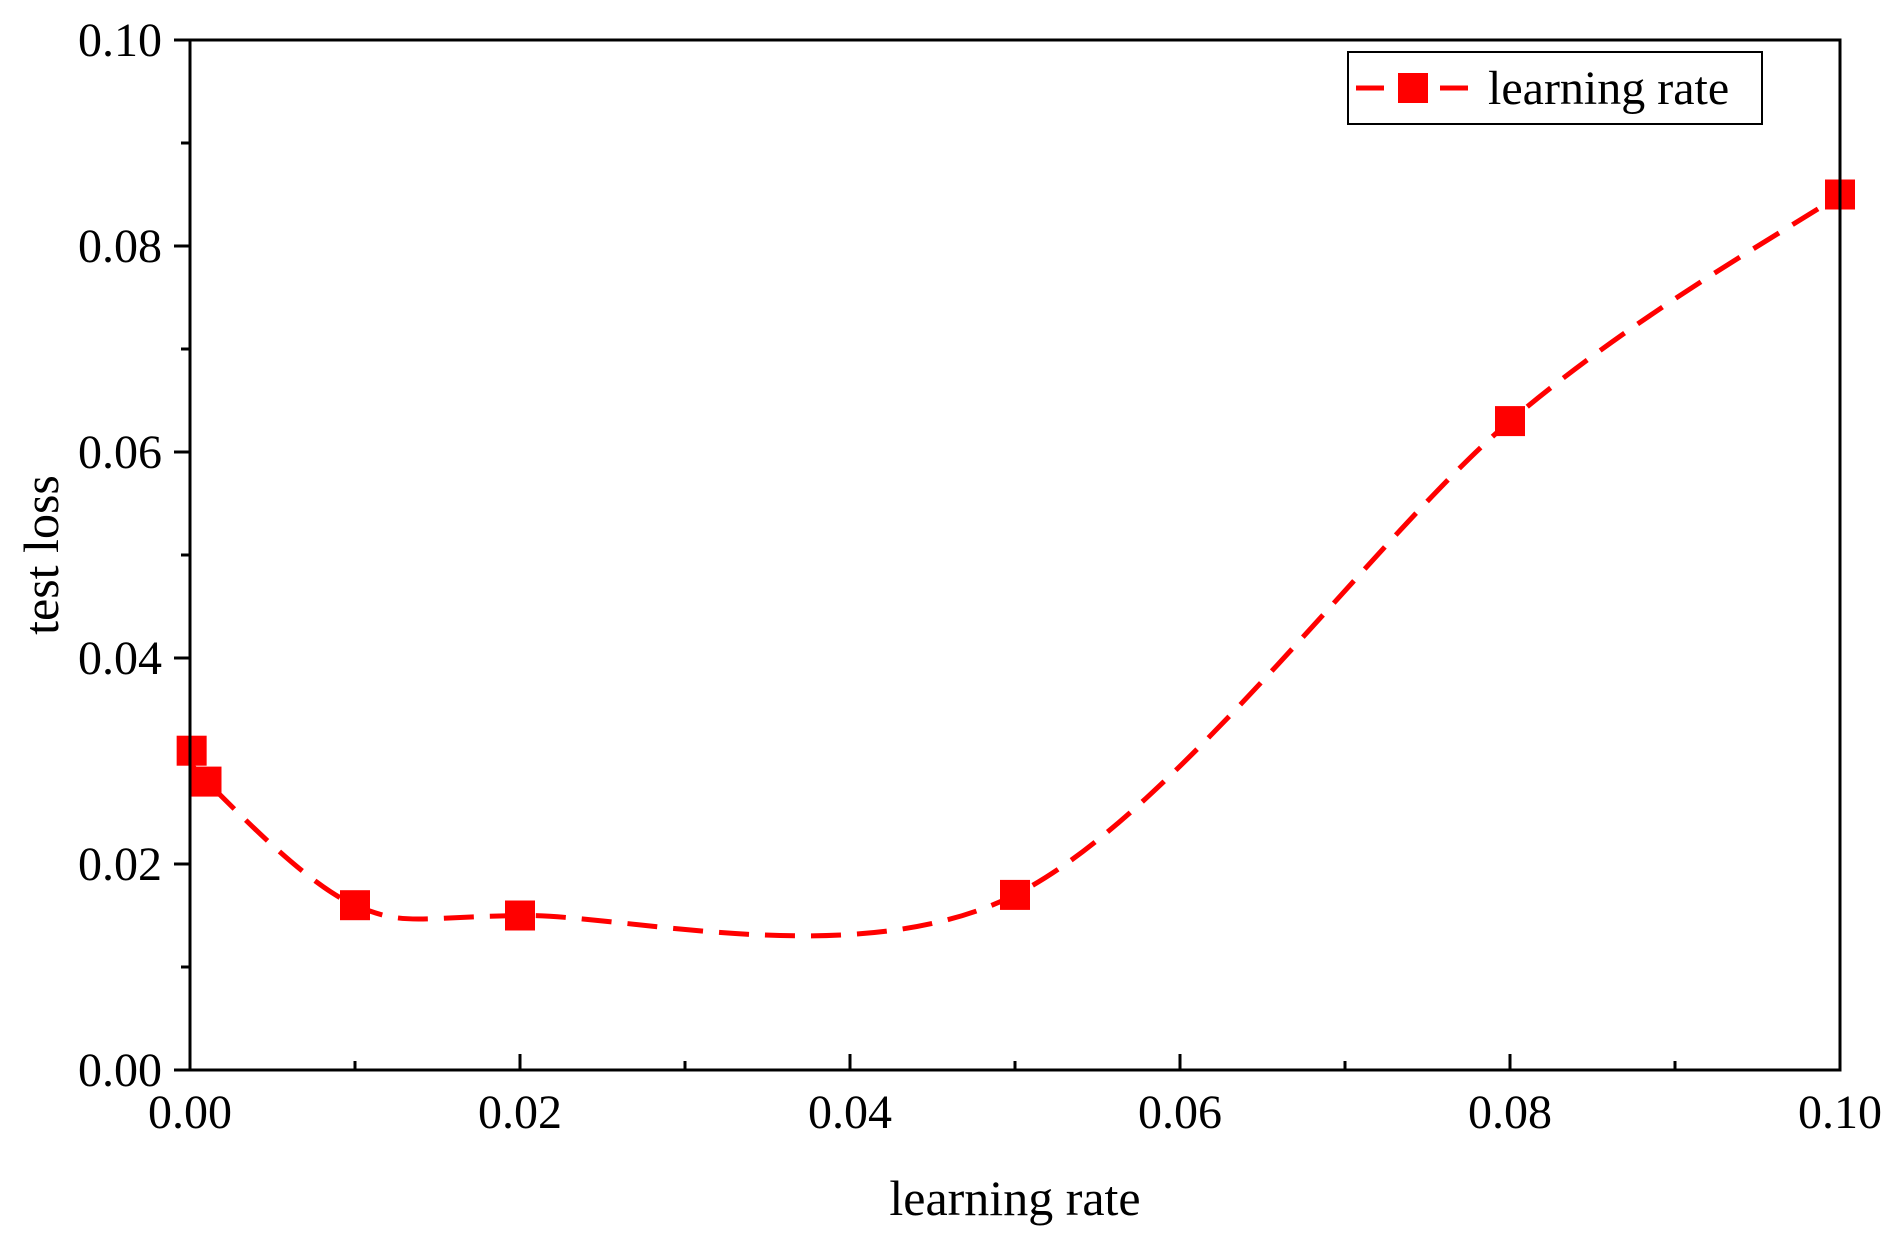 The width and height of the screenshot is (1897, 1235). I want to click on y-tick-label: 0.08, so click(120, 246).